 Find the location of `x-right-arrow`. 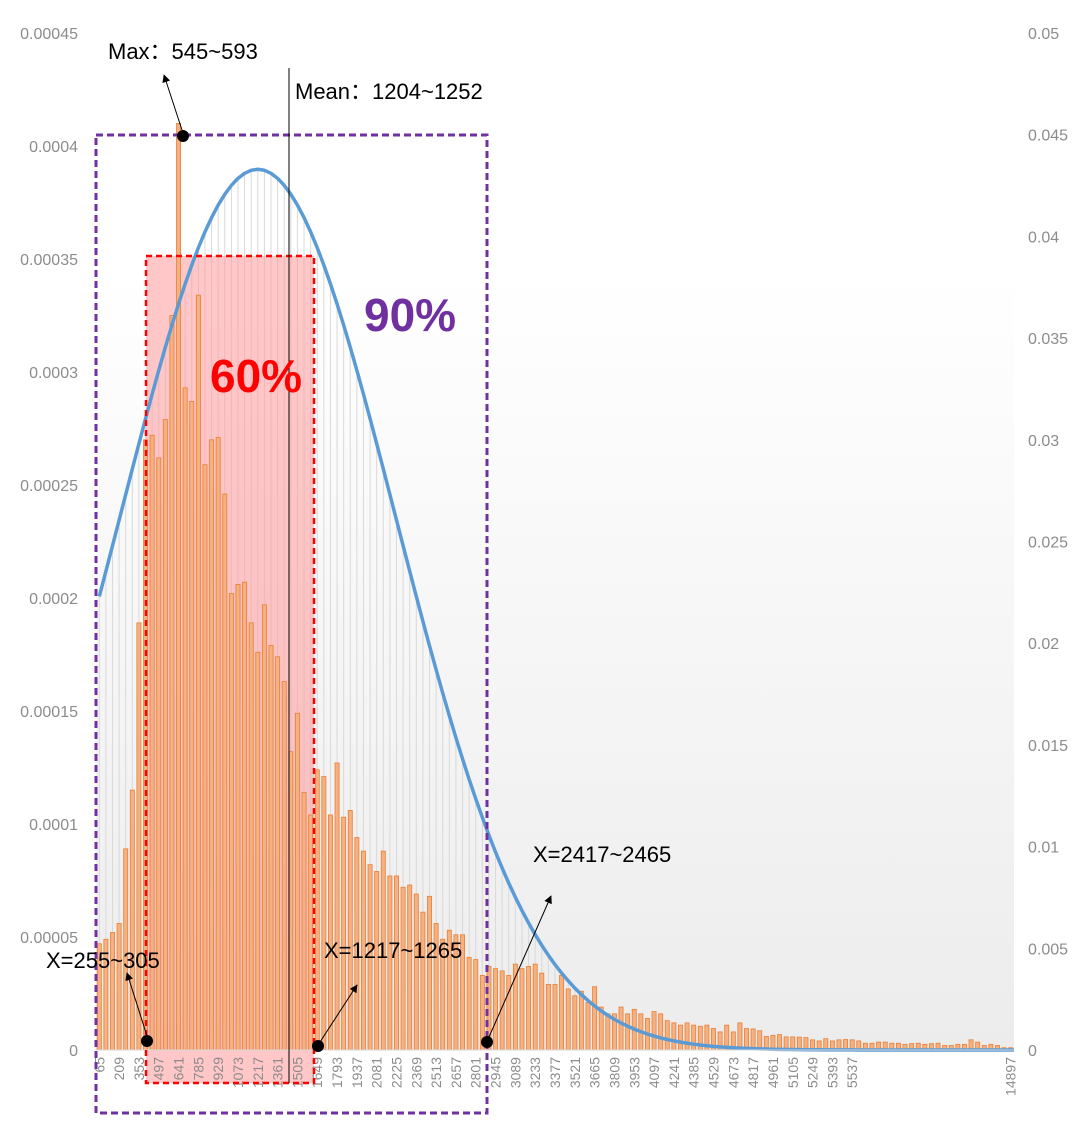

x-right-arrow is located at coordinates (520, 966).